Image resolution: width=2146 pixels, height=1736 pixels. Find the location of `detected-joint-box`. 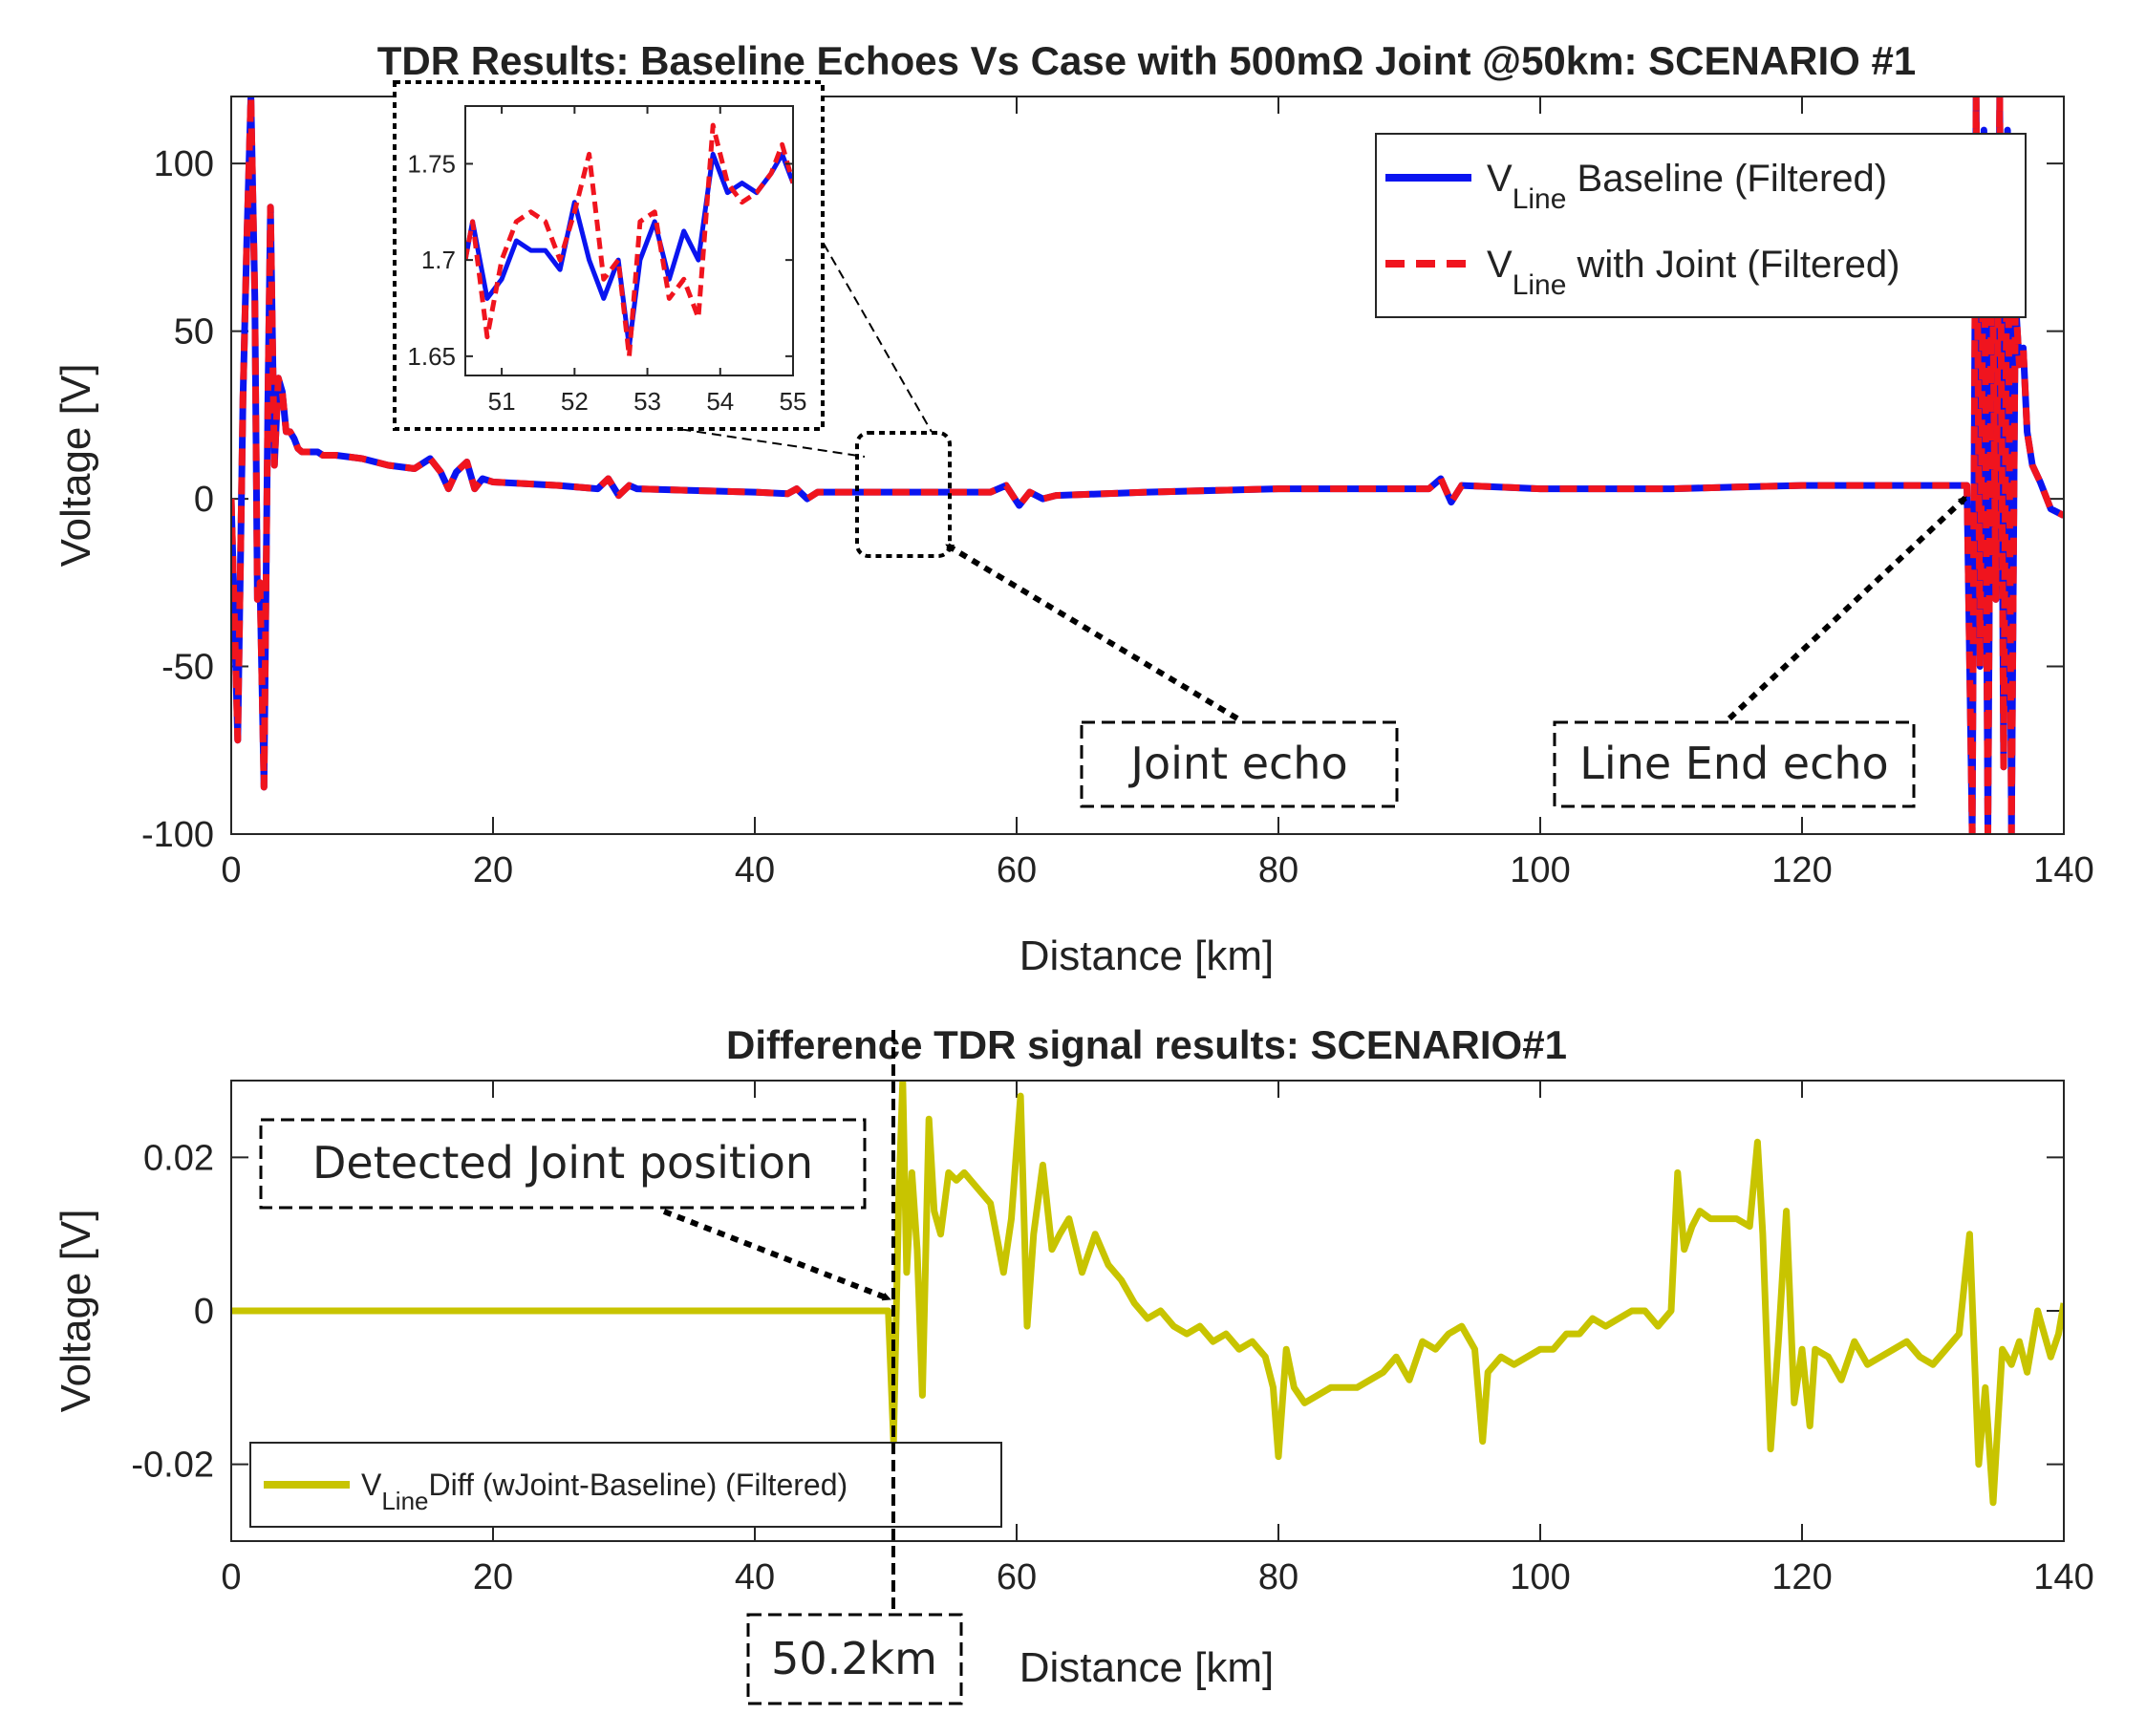

detected-joint-box is located at coordinates (563, 1164).